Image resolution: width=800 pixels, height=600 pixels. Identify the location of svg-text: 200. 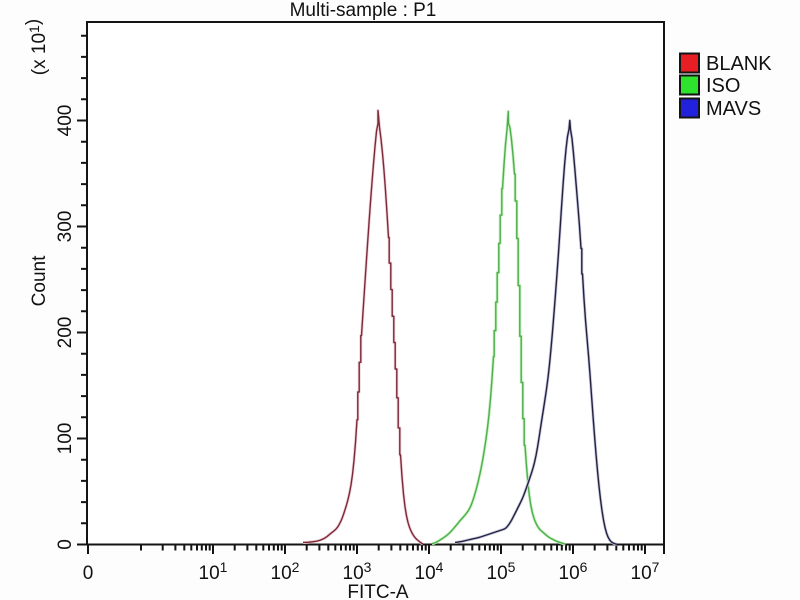
(65, 333).